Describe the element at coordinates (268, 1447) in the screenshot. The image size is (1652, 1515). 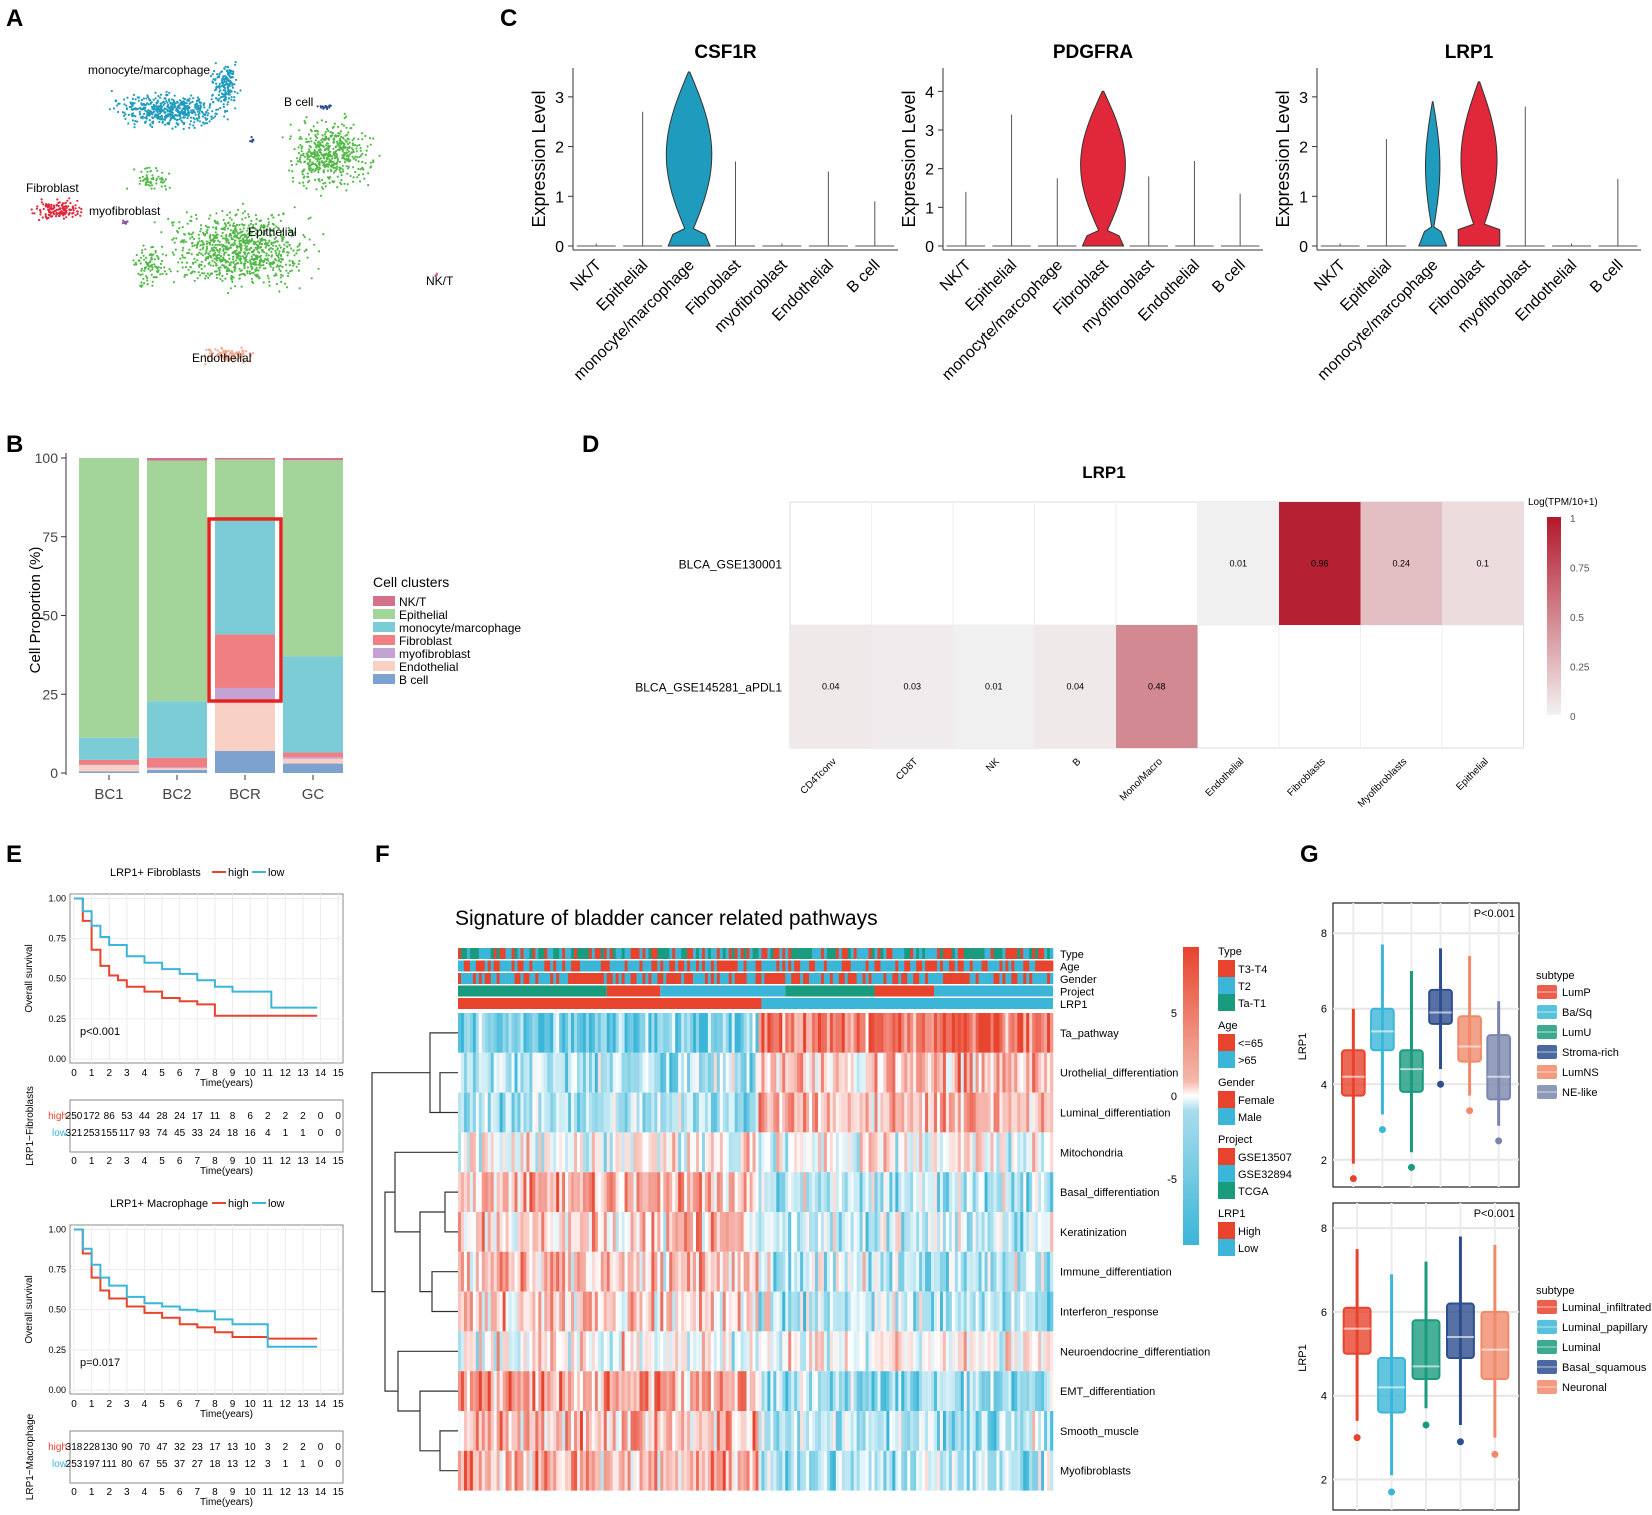
I see `km-risk-value: 3` at that location.